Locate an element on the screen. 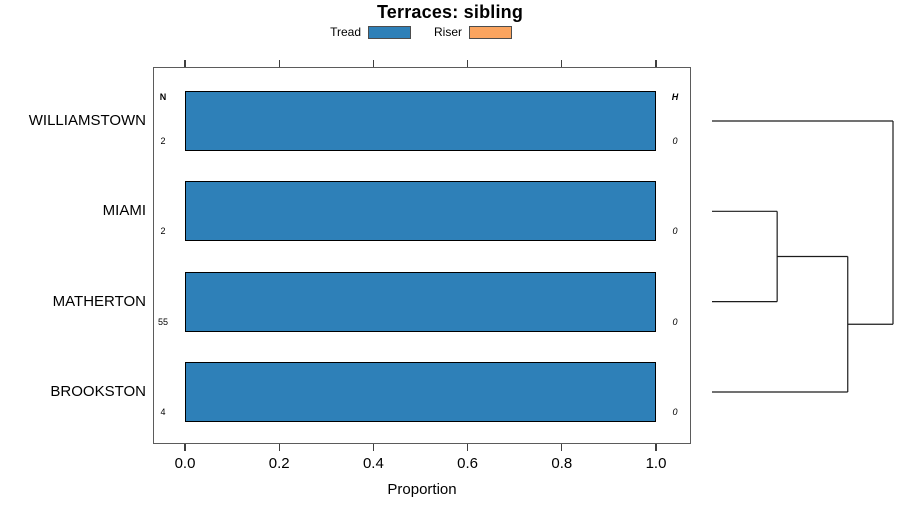  x-tick-label: 0.6 is located at coordinates (468, 463).